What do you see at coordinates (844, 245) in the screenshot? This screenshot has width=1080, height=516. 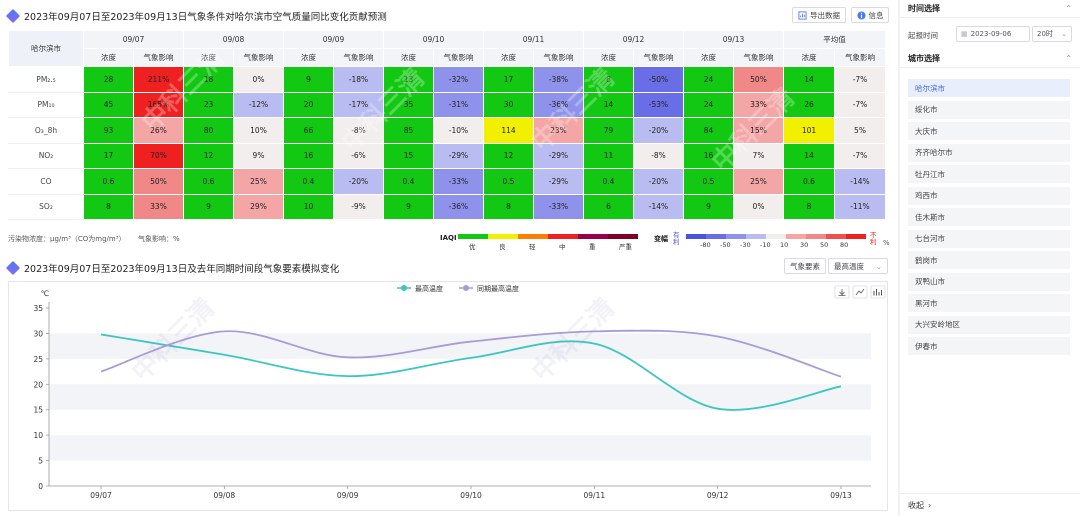 I see `amp-tick-label: 80` at bounding box center [844, 245].